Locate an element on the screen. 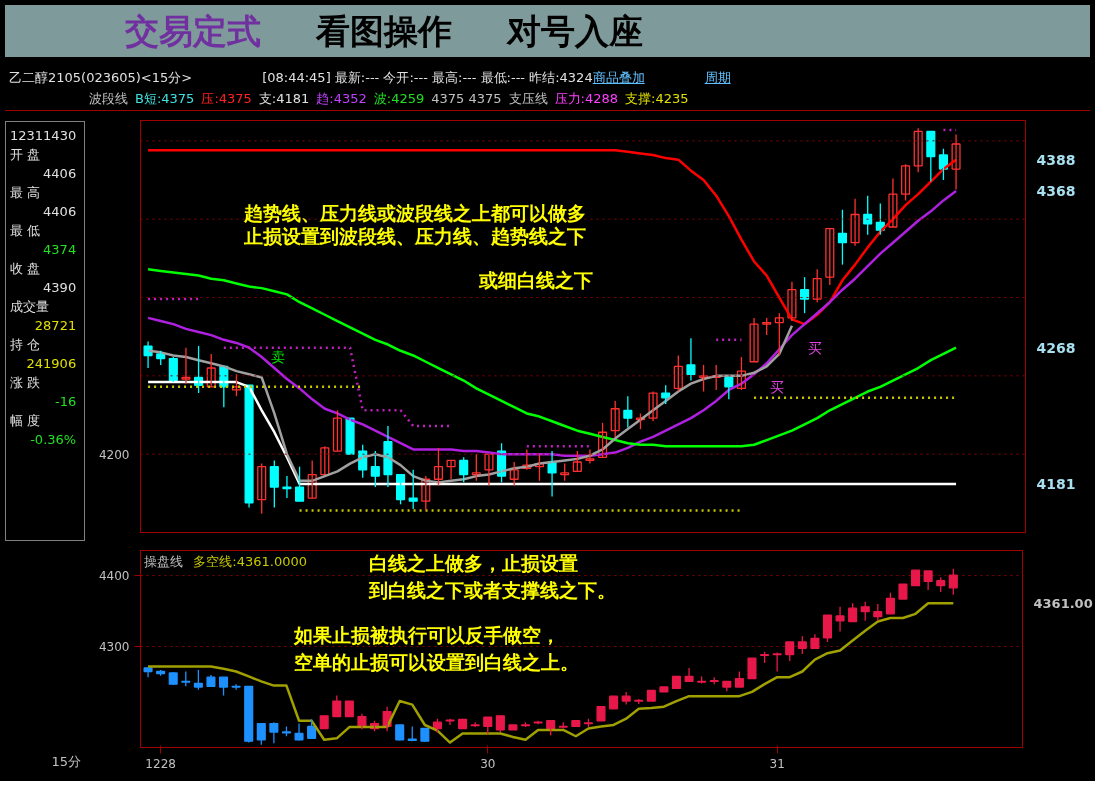 This screenshot has width=1095, height=809. text: 4374 is located at coordinates (59, 250).